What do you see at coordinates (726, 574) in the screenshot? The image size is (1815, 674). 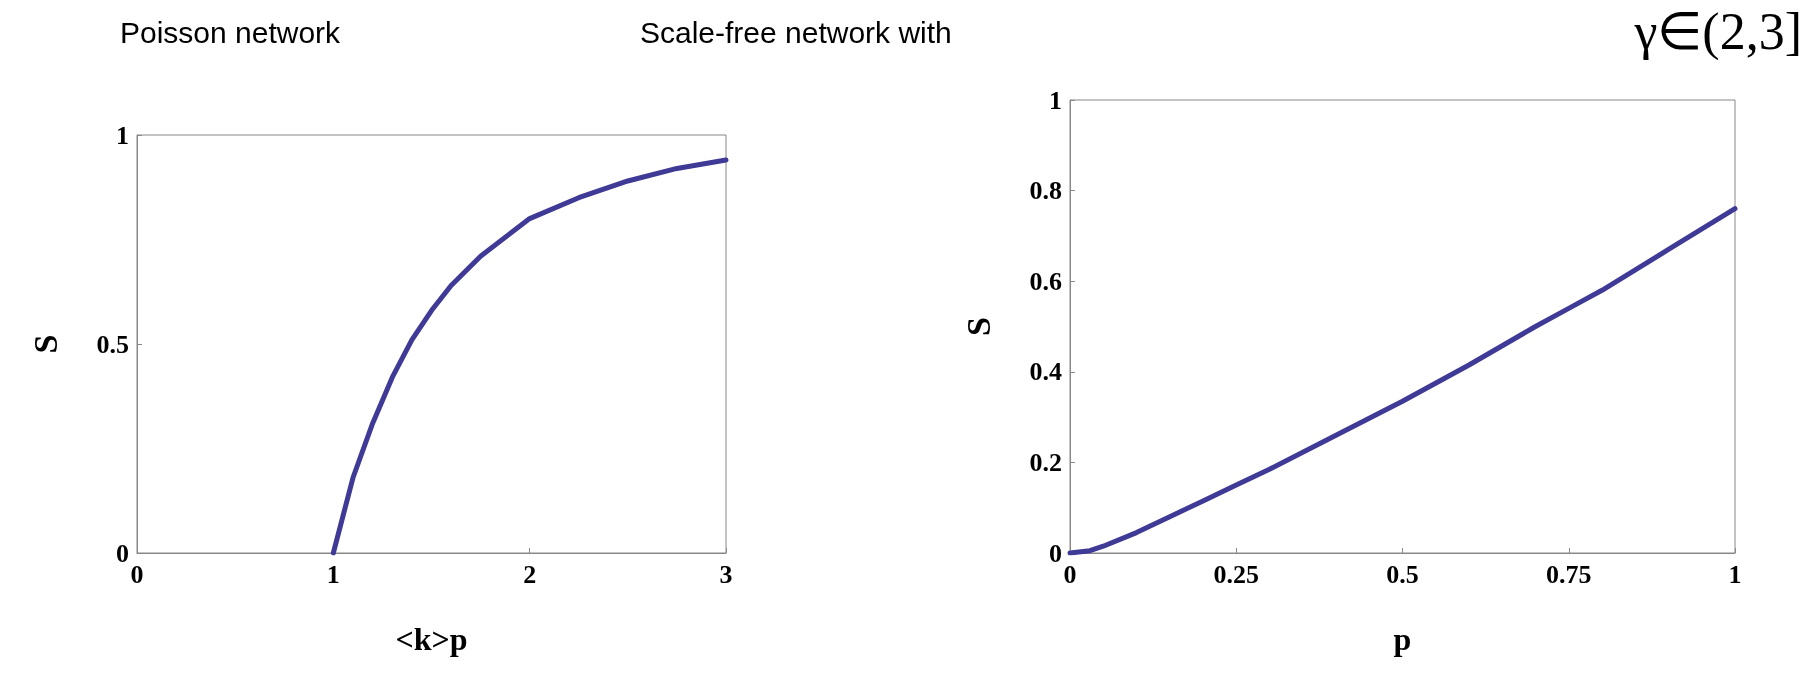 I see `x-tick-label: 3` at bounding box center [726, 574].